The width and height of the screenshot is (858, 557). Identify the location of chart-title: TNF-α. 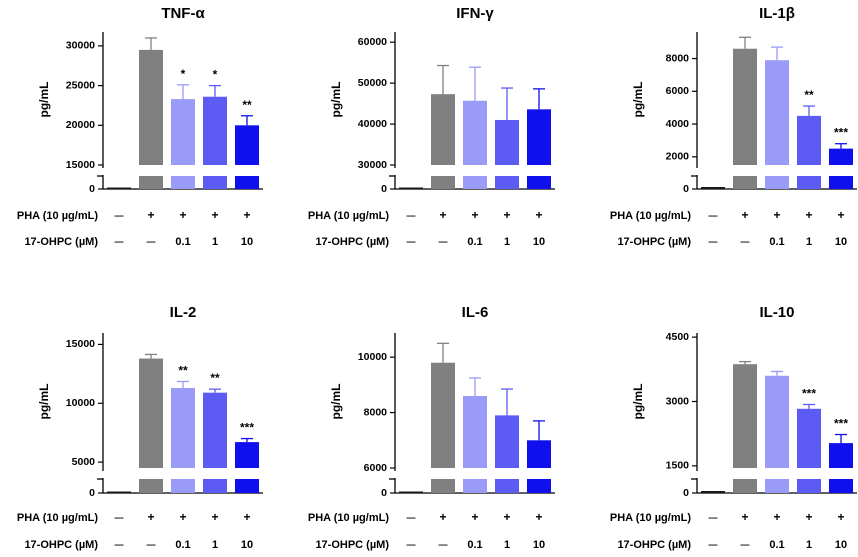
(183, 13).